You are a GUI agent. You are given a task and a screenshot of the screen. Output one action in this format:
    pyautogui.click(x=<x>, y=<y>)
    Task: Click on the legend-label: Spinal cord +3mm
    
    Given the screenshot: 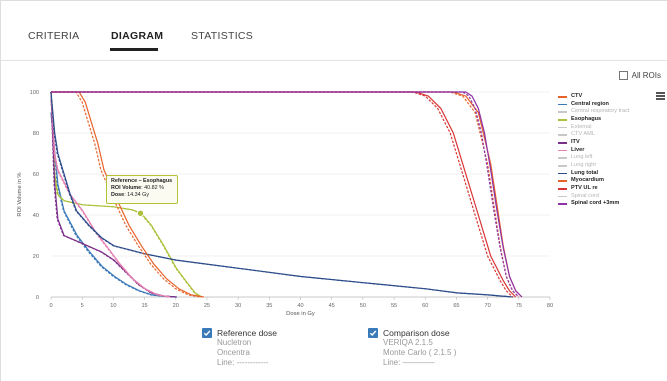 What is the action you would take?
    pyautogui.click(x=595, y=203)
    